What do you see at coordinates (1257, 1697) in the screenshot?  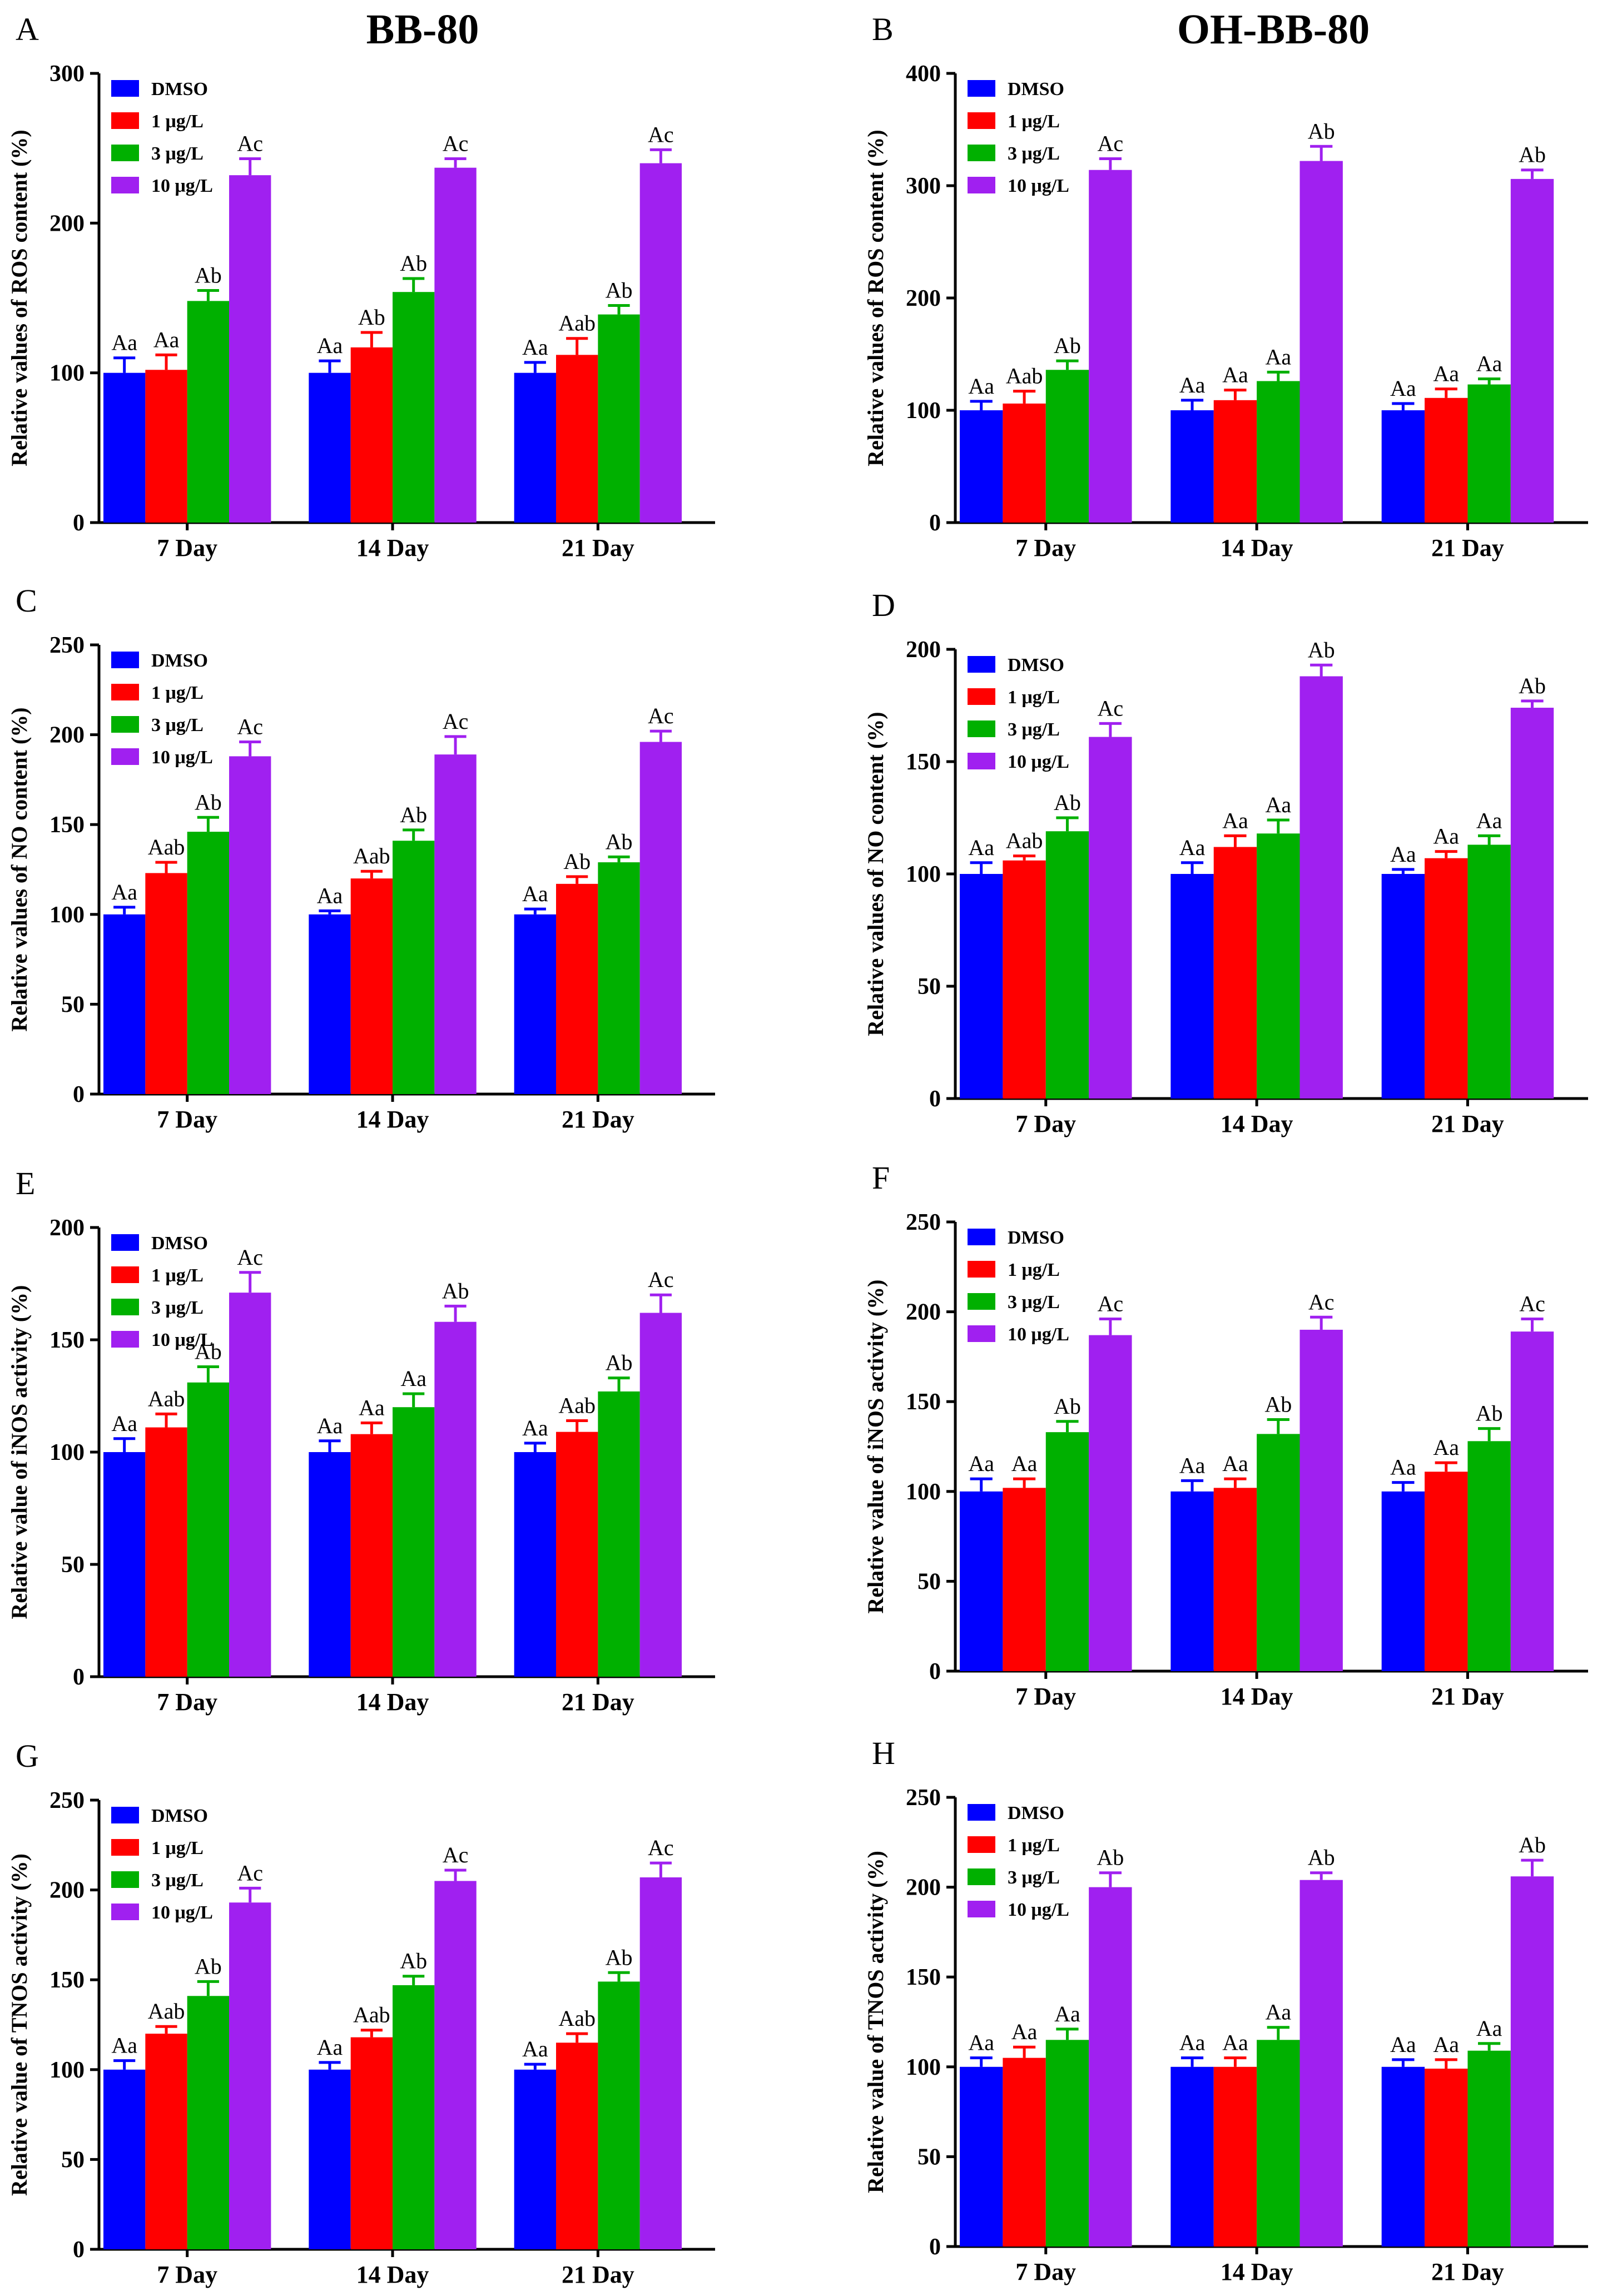 I see `x-tick-label: 14 Day` at bounding box center [1257, 1697].